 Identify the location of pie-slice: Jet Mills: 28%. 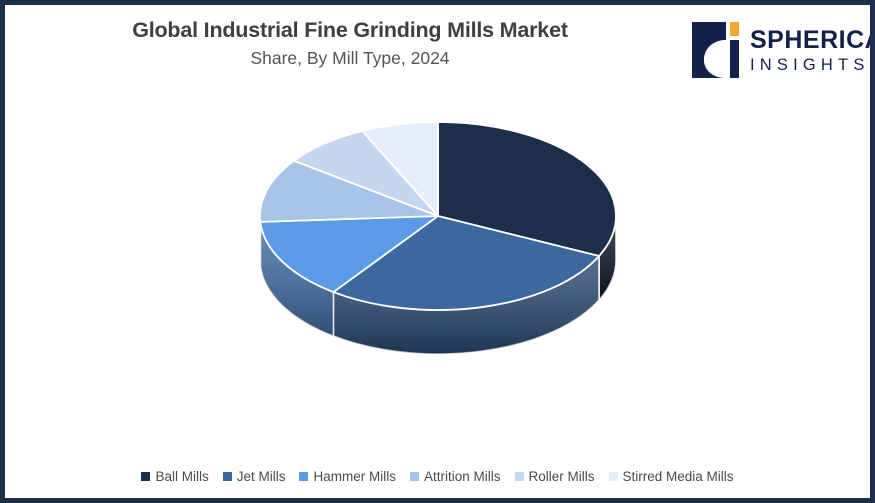
(465, 263).